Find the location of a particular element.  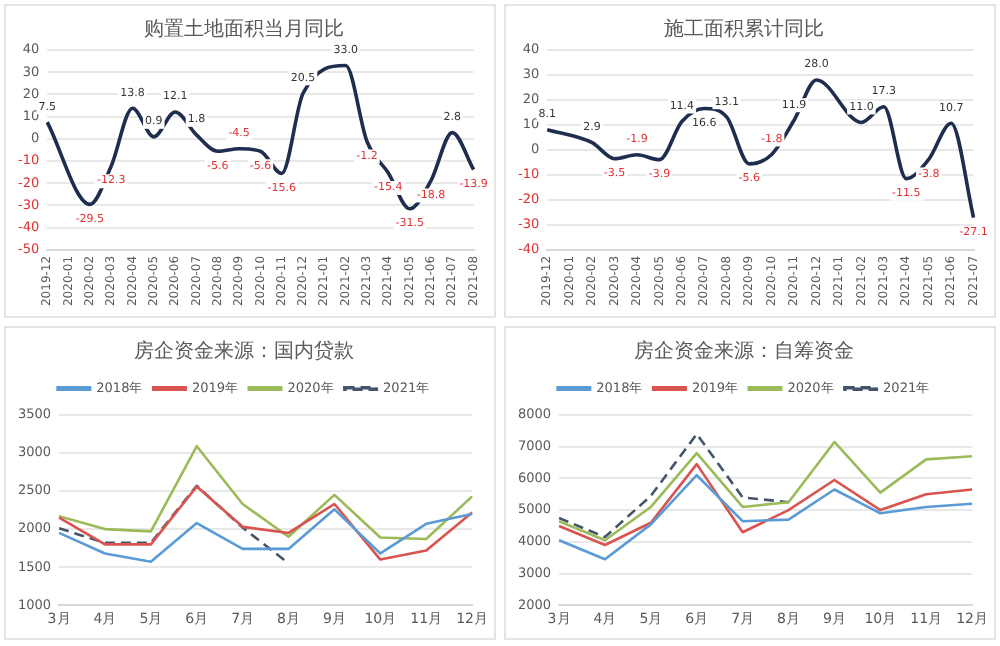

chart-title: 购置土地面积当月同比 is located at coordinates (244, 29).